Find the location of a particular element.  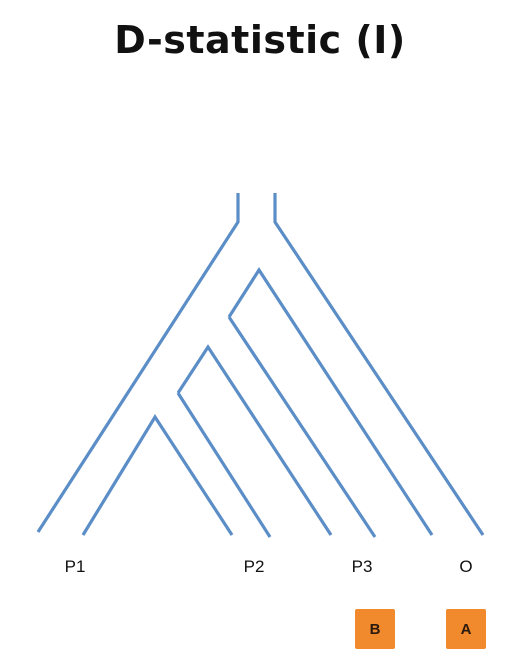

allele-box-p3: B is located at coordinates (375, 629).